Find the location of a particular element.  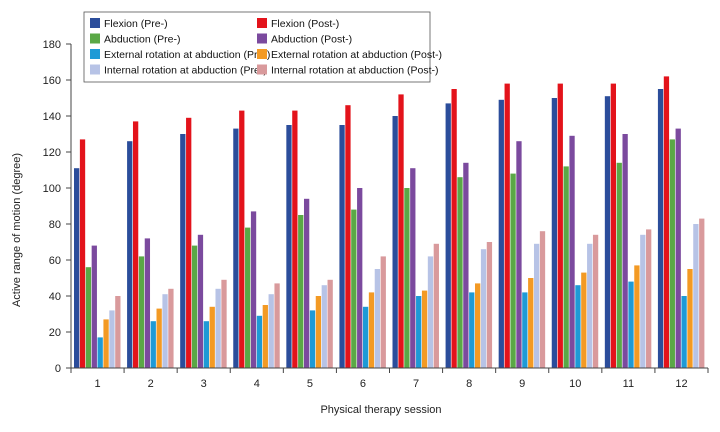

bar: Flexion (Pre-) — 8: 147 is located at coordinates (448, 236).